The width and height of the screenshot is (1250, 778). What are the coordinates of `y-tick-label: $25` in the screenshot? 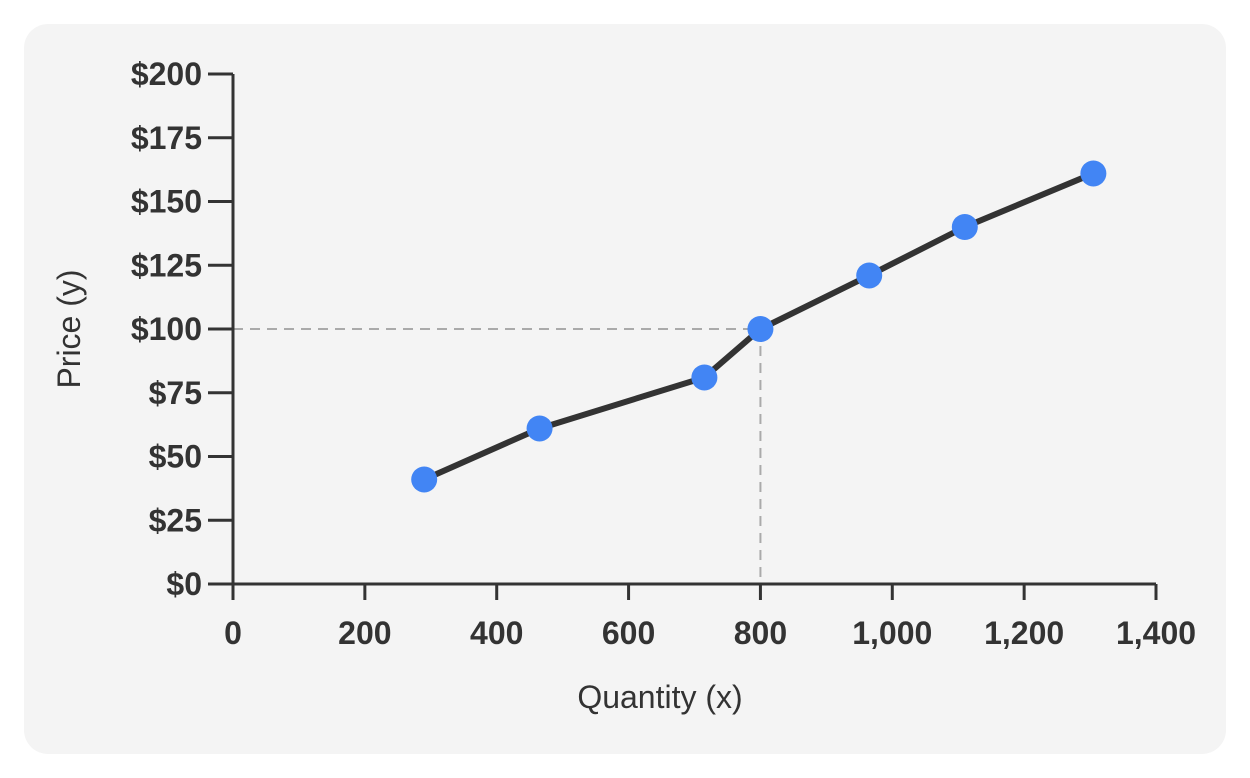 It's located at (175, 520).